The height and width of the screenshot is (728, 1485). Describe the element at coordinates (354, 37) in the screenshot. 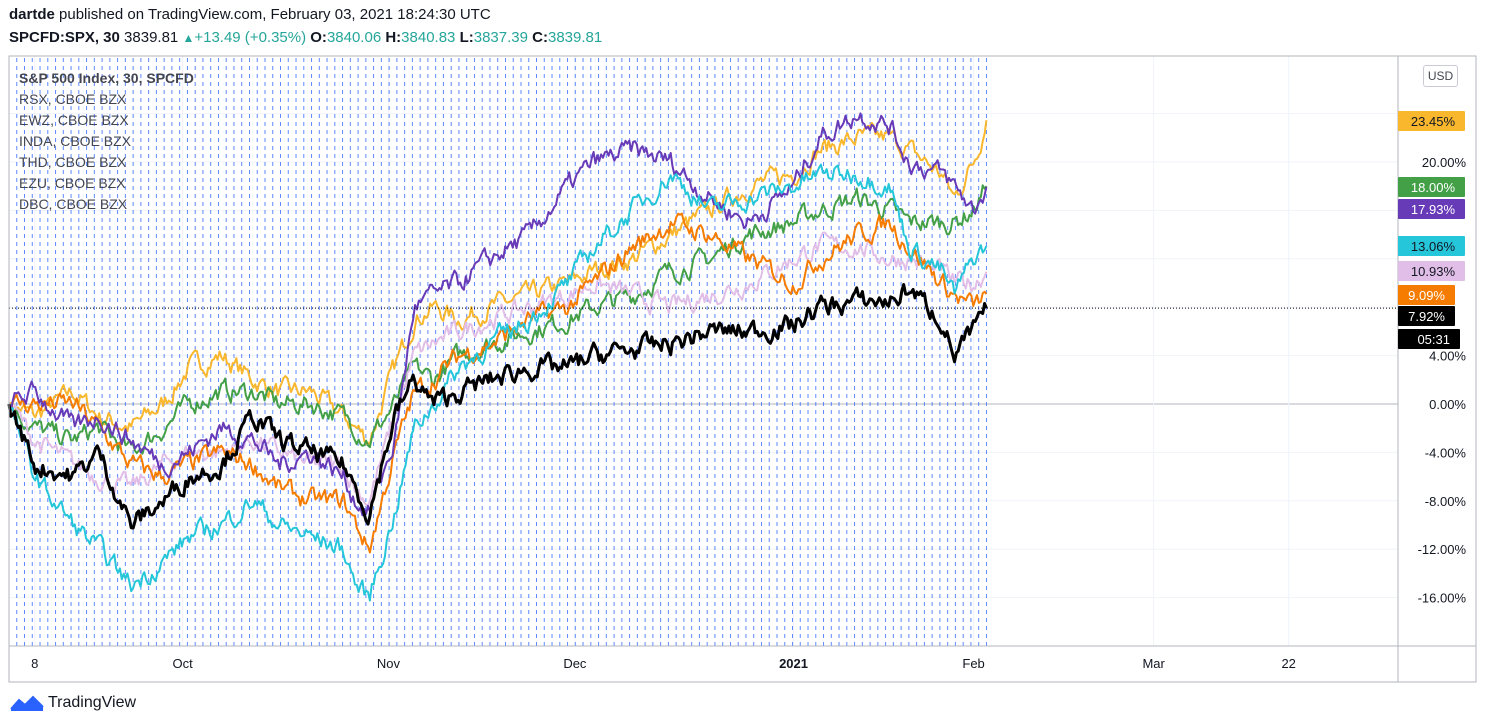

I see `open-value: 3840.06` at that location.